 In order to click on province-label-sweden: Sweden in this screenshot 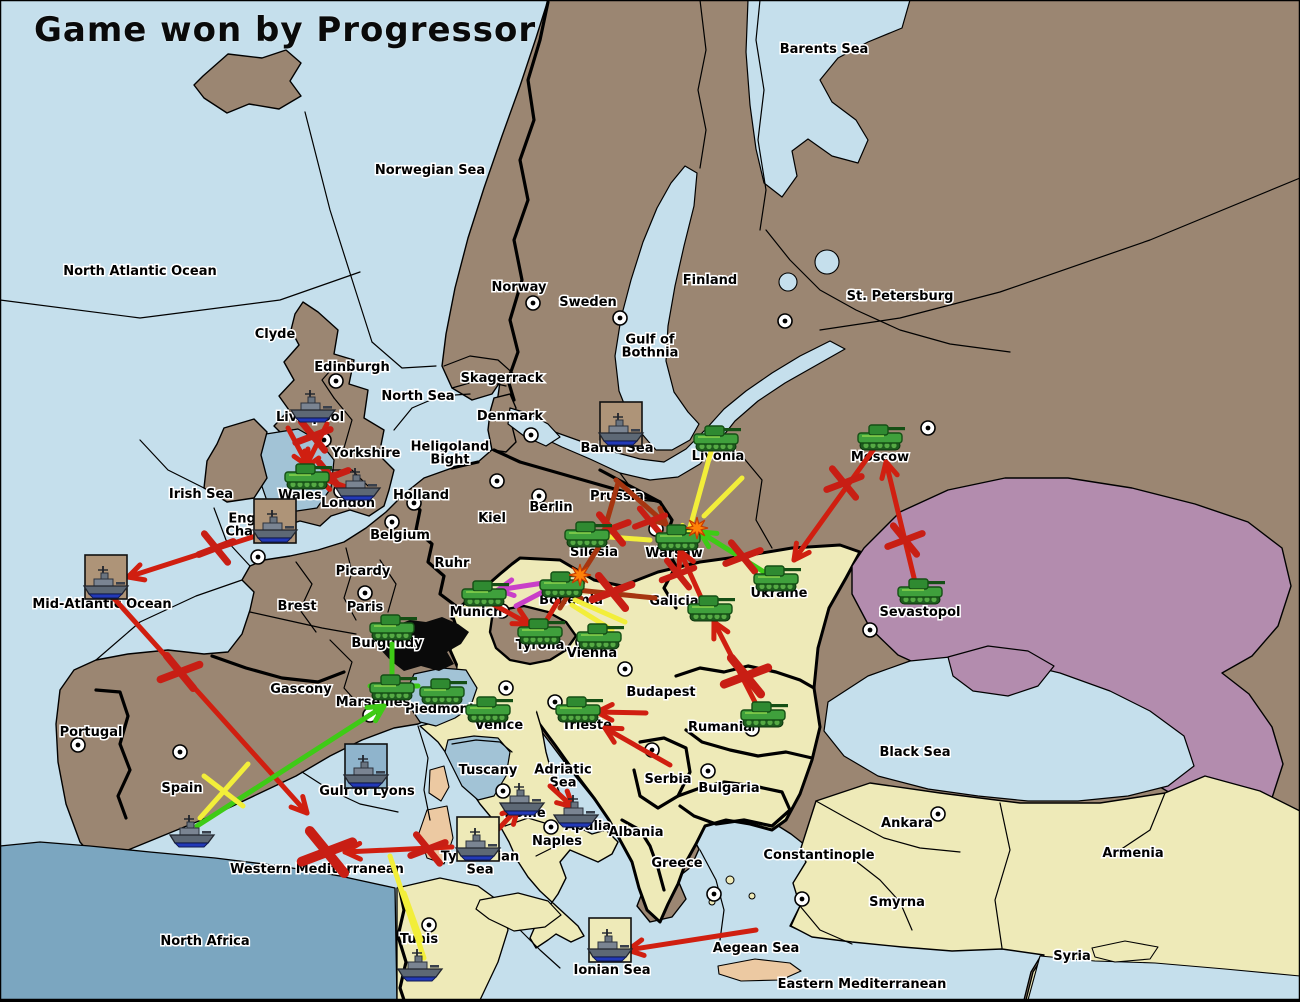, I will do `click(588, 302)`.